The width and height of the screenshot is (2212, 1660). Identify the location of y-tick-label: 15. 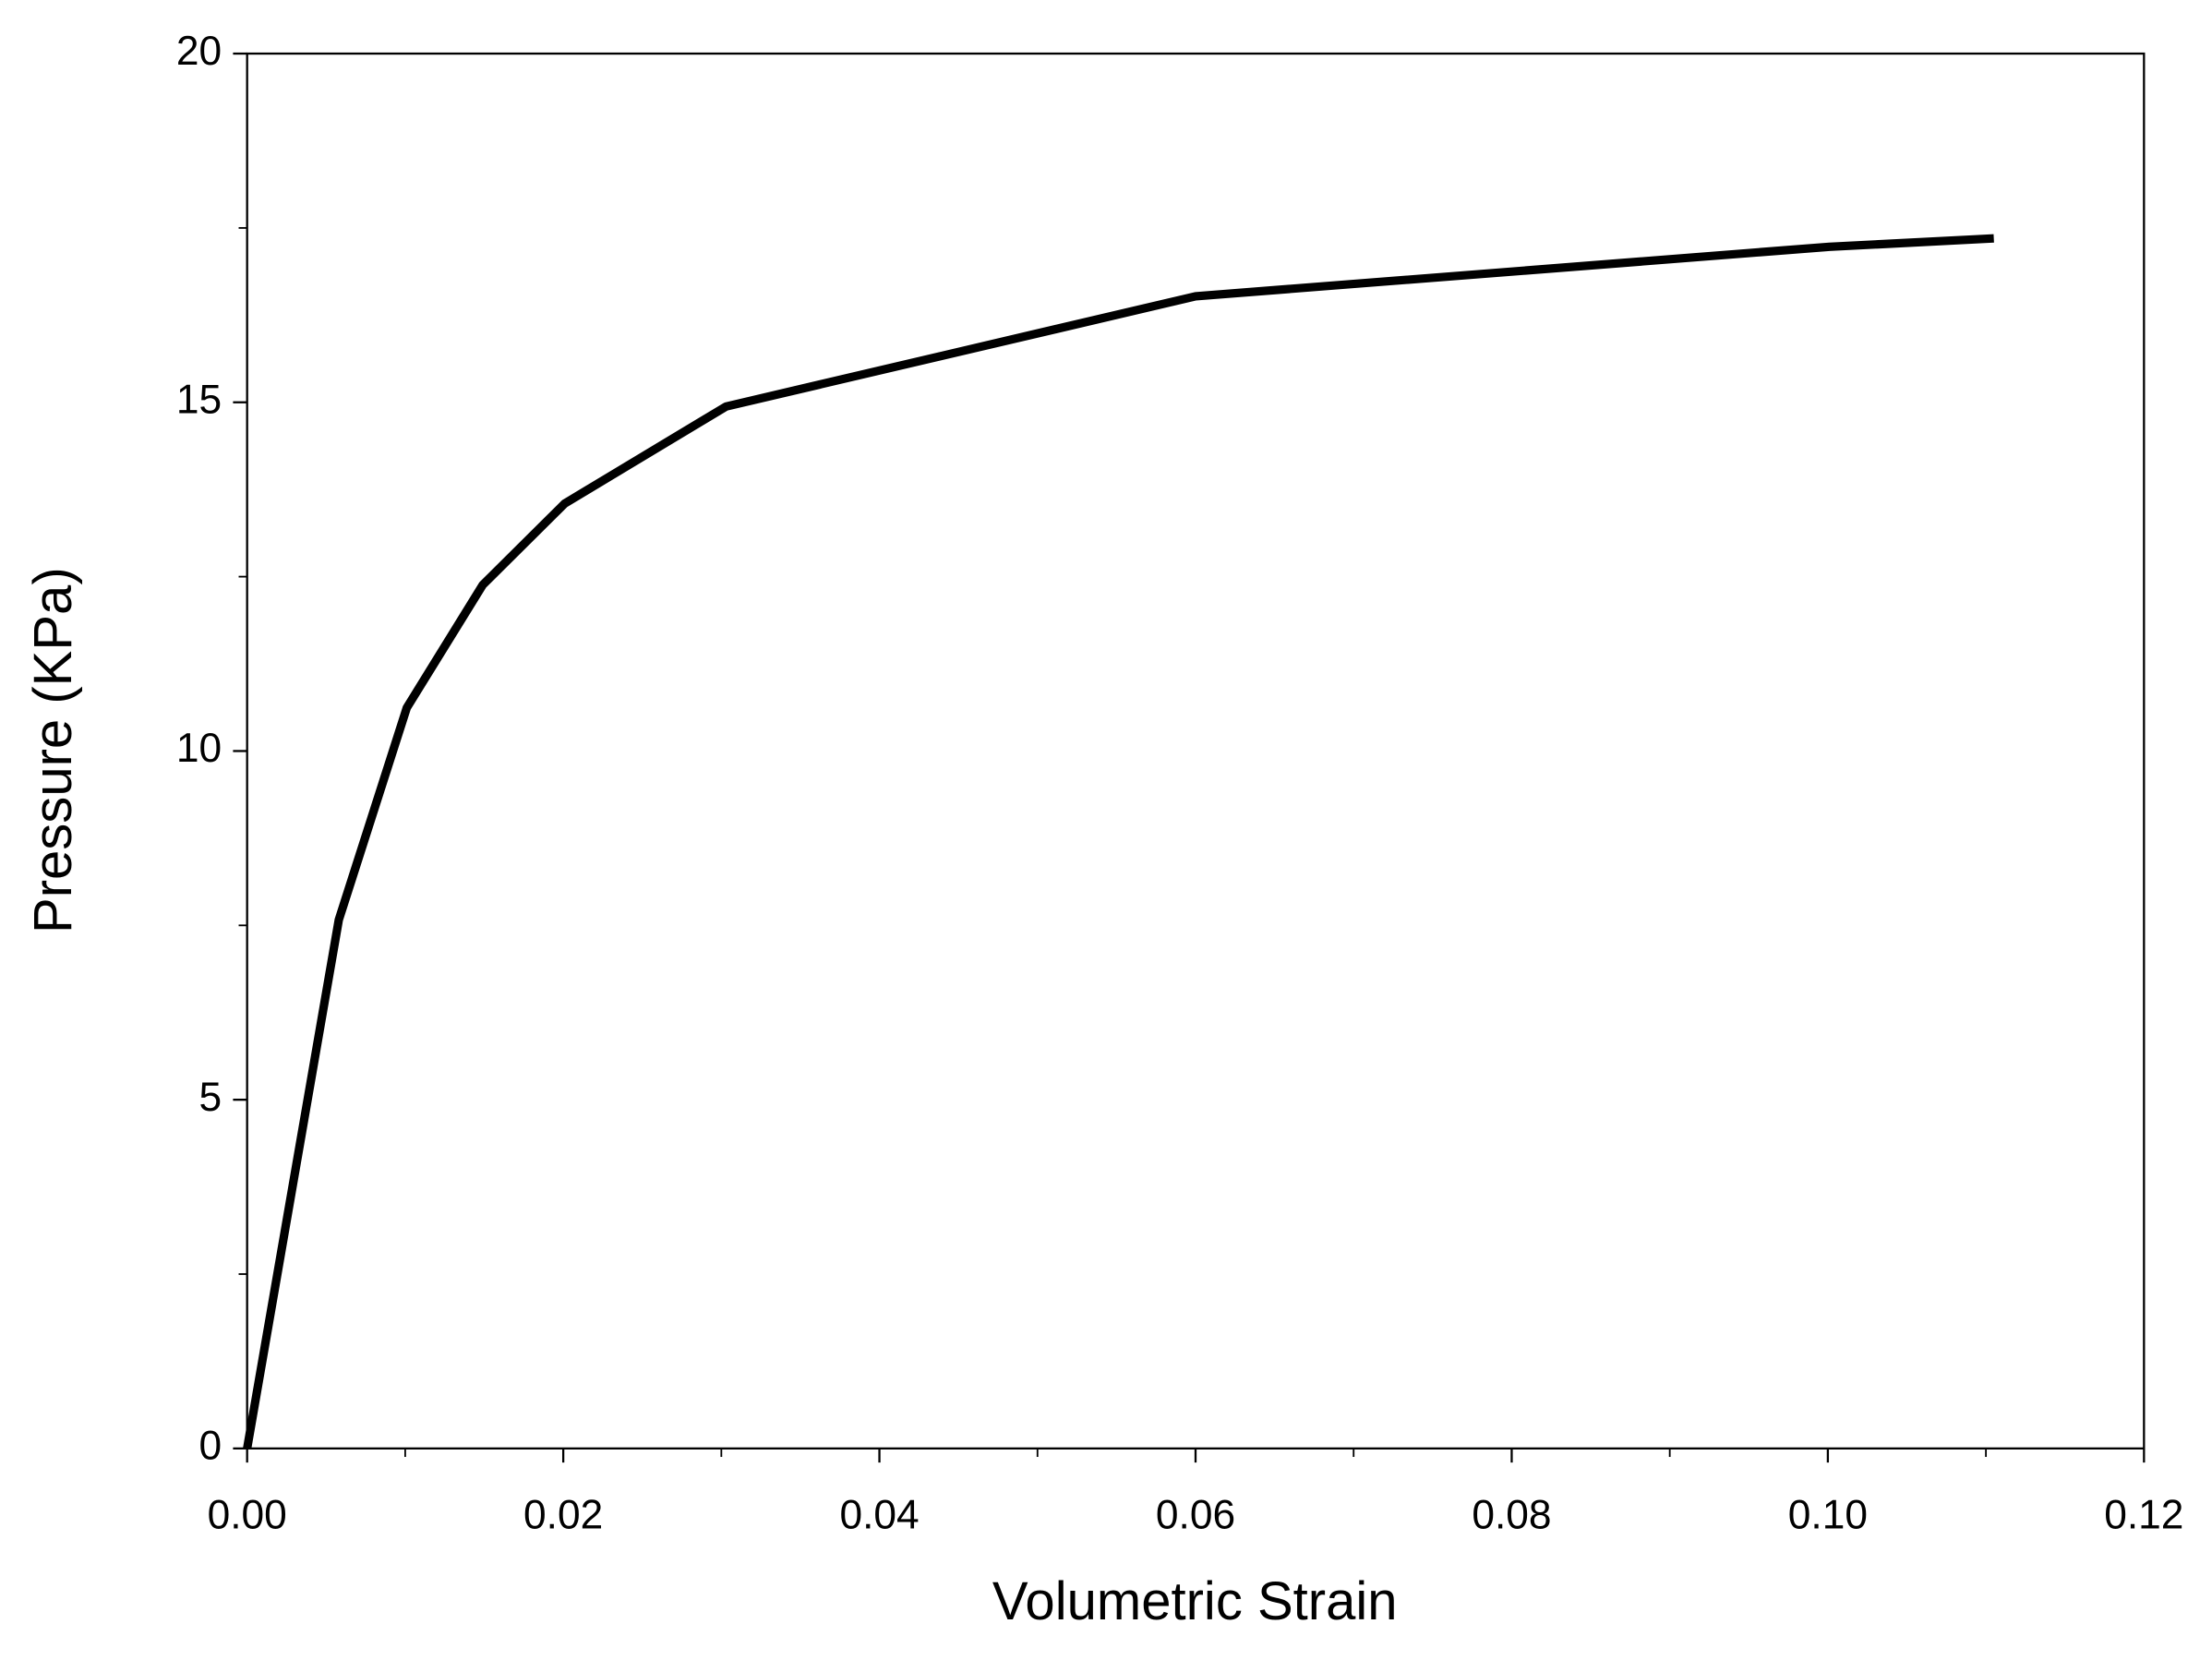
(199, 399).